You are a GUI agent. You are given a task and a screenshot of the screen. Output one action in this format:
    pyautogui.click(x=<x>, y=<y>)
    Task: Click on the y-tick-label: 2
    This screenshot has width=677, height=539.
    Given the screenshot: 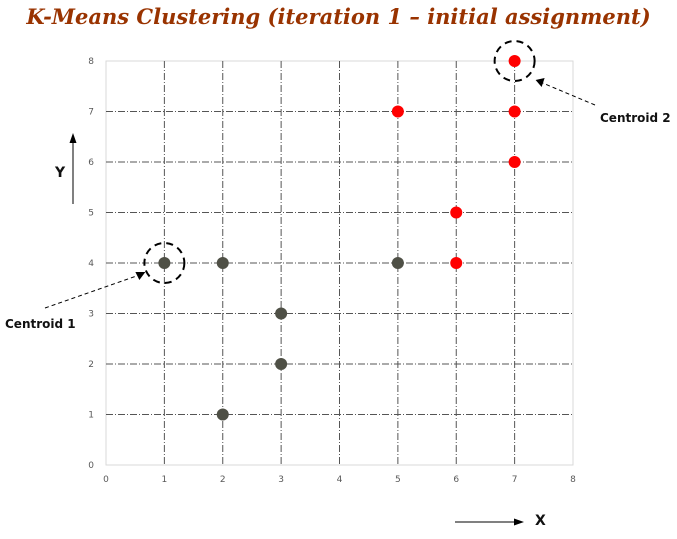 What is the action you would take?
    pyautogui.click(x=91, y=365)
    